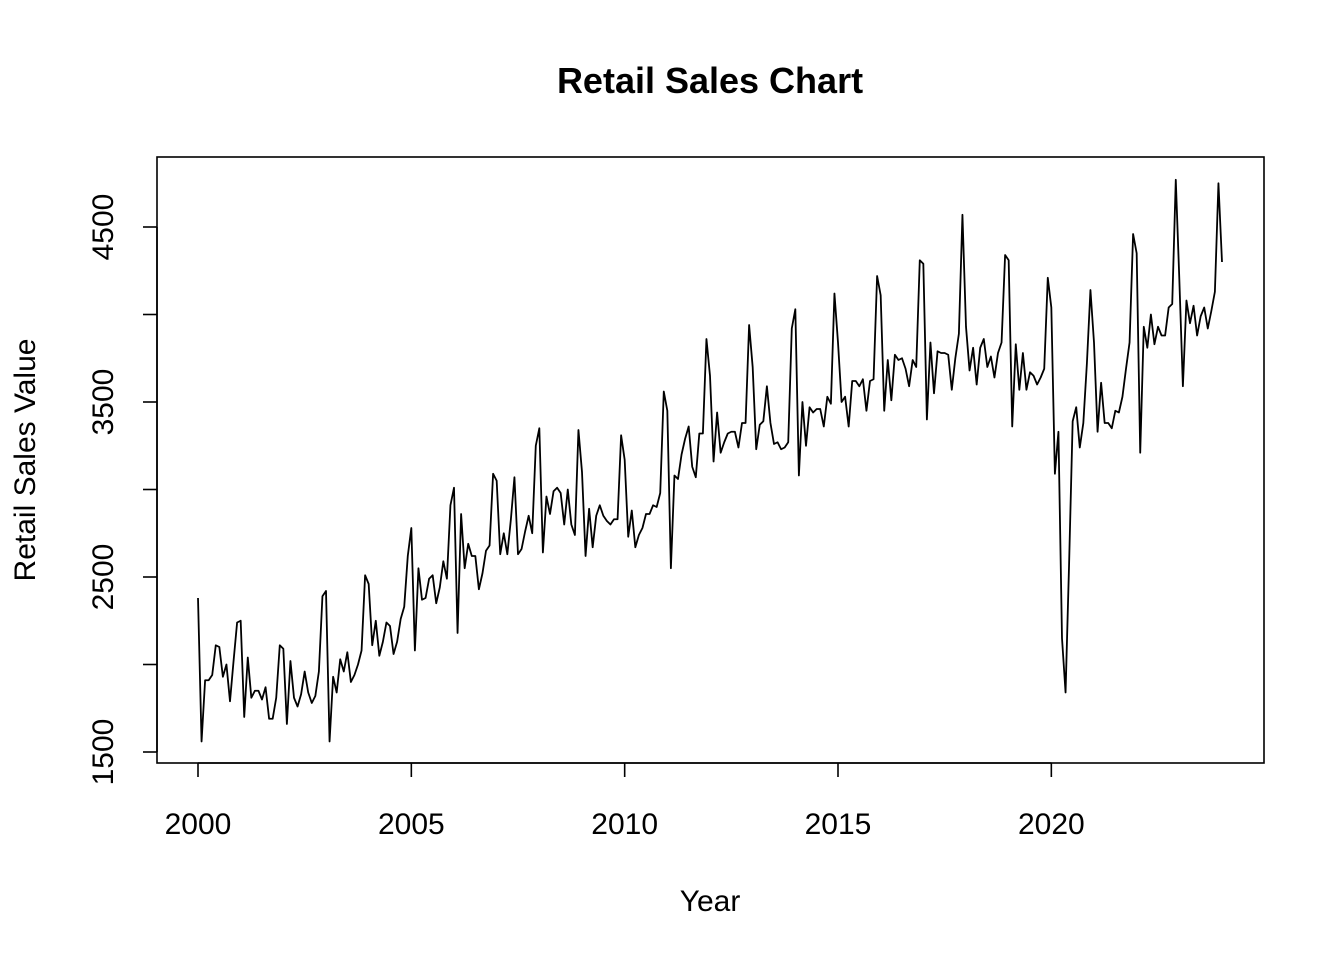 The image size is (1344, 960). Describe the element at coordinates (103, 227) in the screenshot. I see `y-tick-label: 4500` at that location.